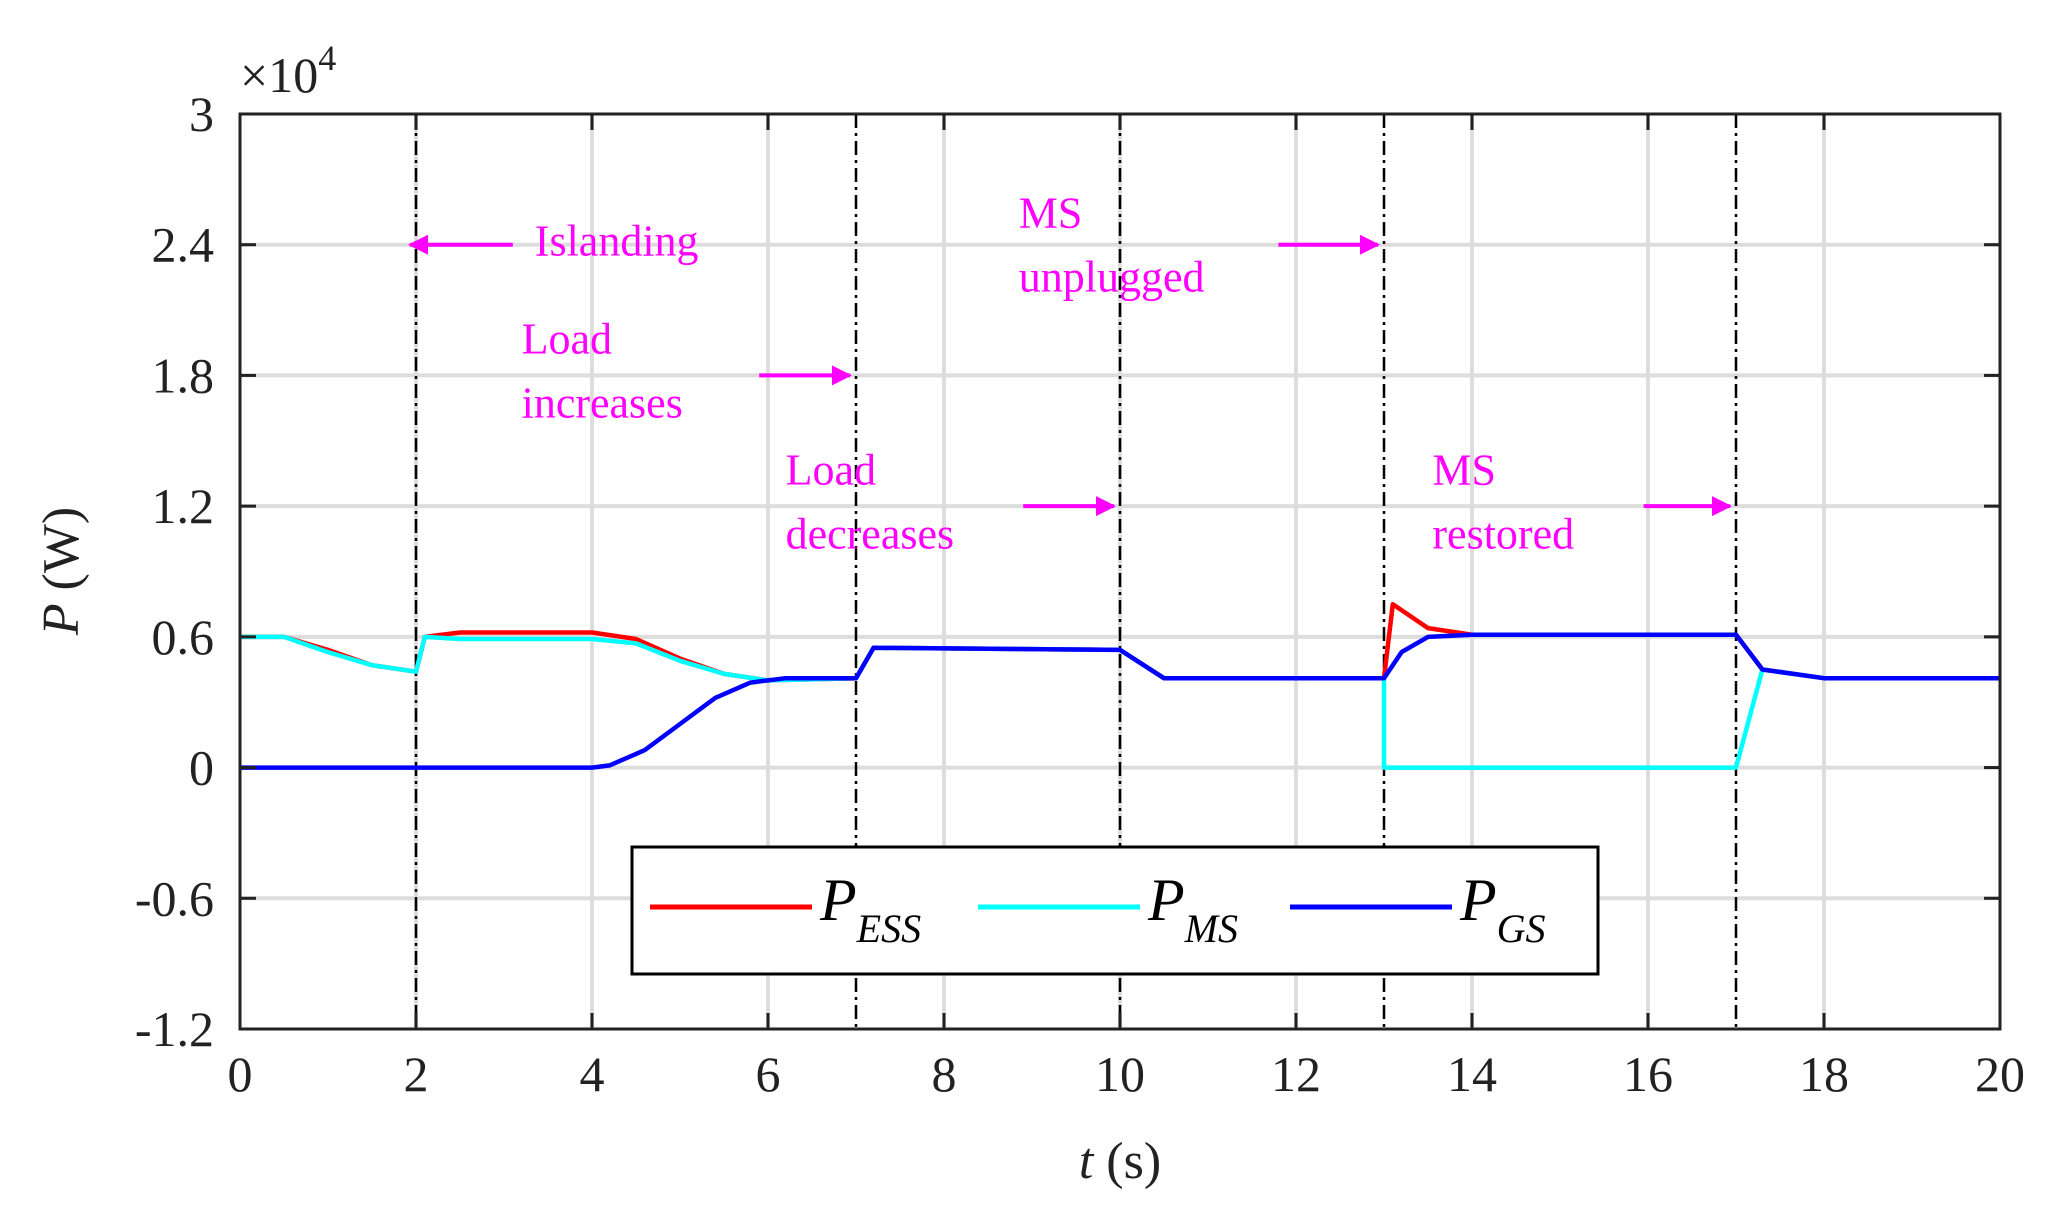 The image size is (2049, 1230). Describe the element at coordinates (61, 619) in the screenshot. I see `y-axis-var: P` at that location.